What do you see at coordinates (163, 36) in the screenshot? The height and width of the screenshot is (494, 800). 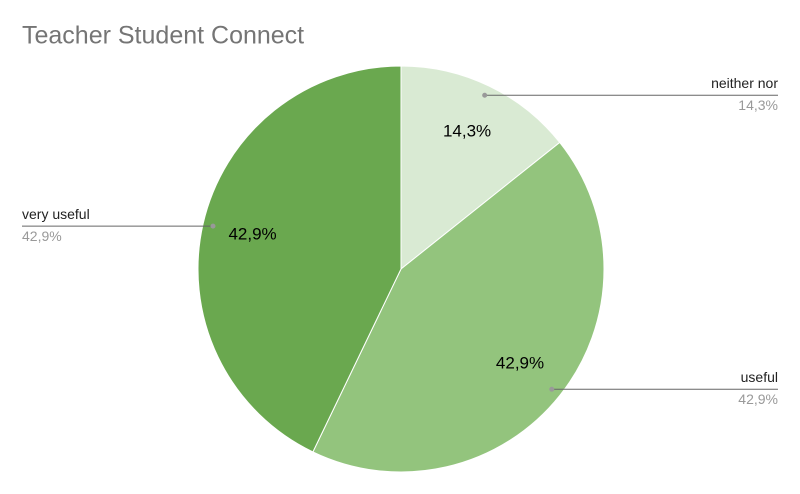 I see `chart-title: Teacher Student Connect` at bounding box center [163, 36].